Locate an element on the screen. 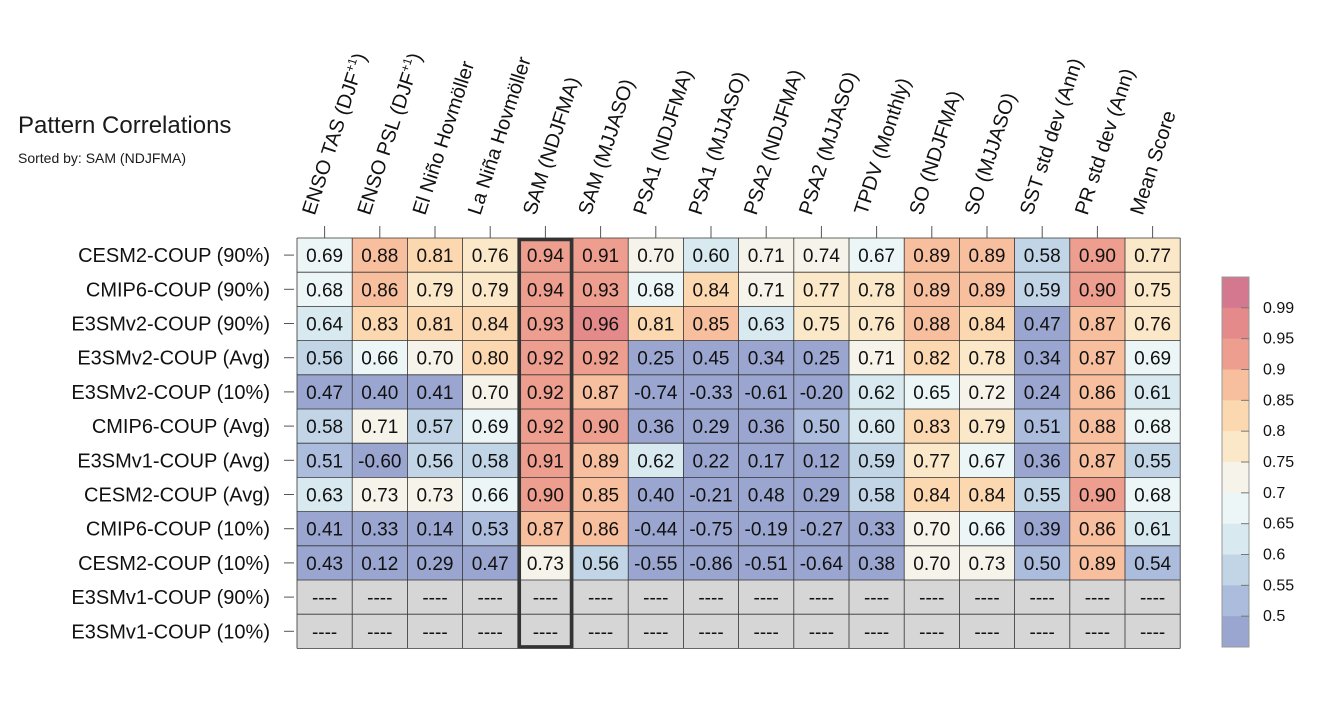 The image size is (1331, 708). cell-value: 0.69 is located at coordinates (324, 256).